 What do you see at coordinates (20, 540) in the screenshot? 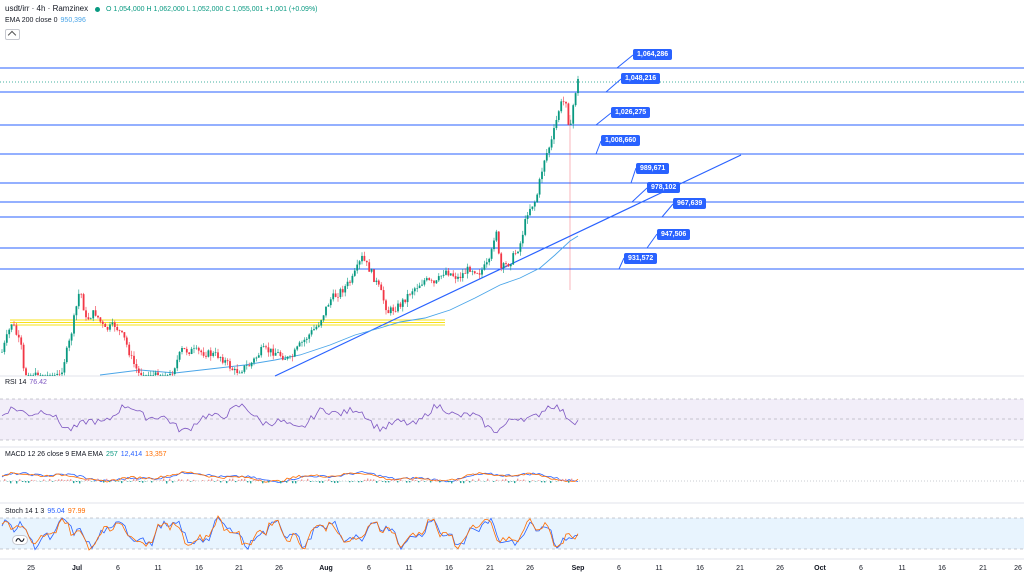
I see `tradingview-logo-icon` at bounding box center [20, 540].